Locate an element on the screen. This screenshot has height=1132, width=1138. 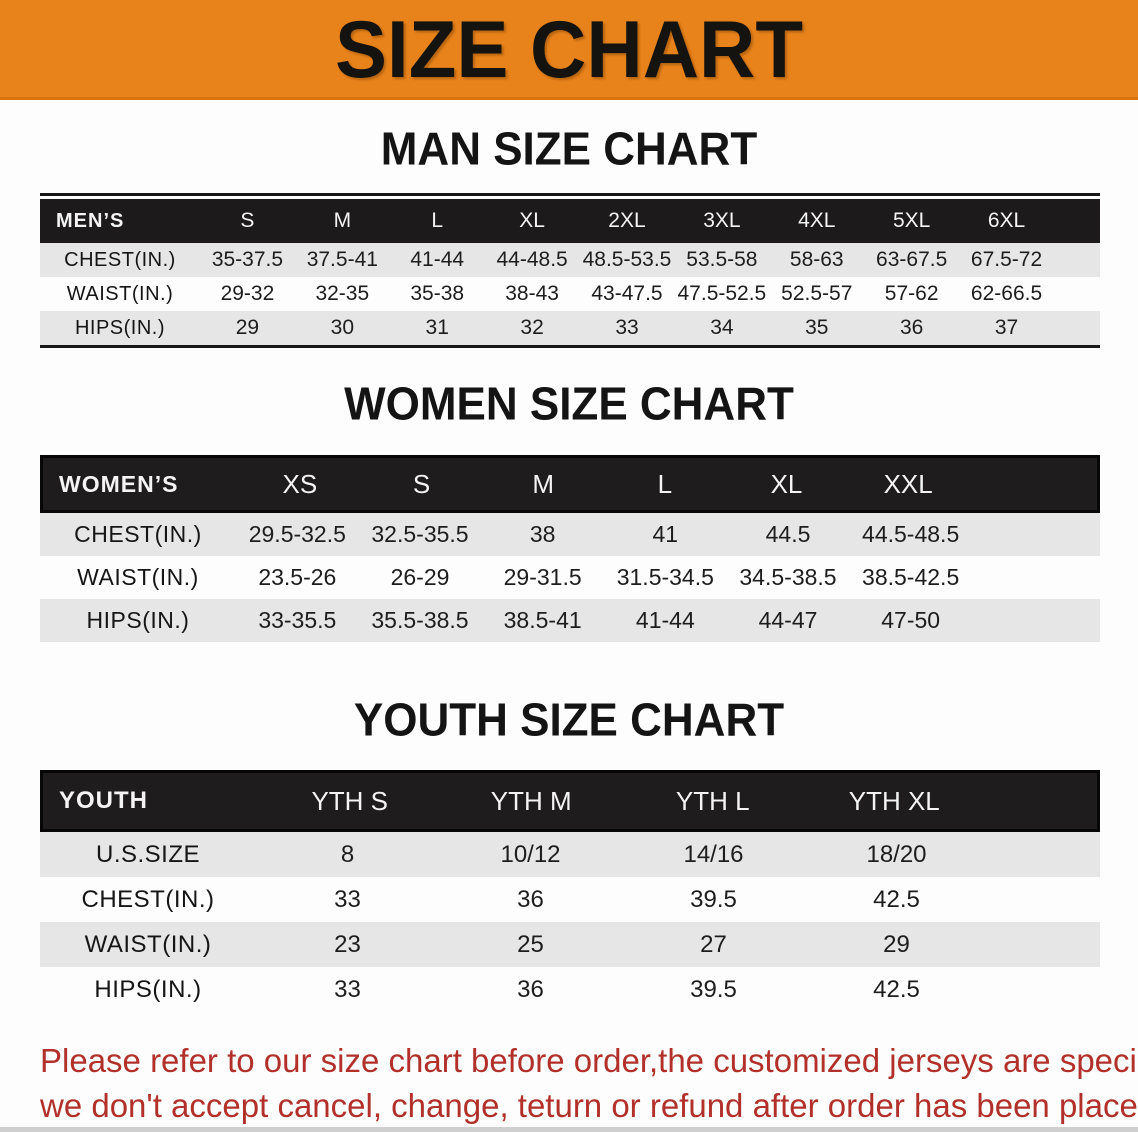
table-cell: 44.5-48.5 is located at coordinates (911, 534).